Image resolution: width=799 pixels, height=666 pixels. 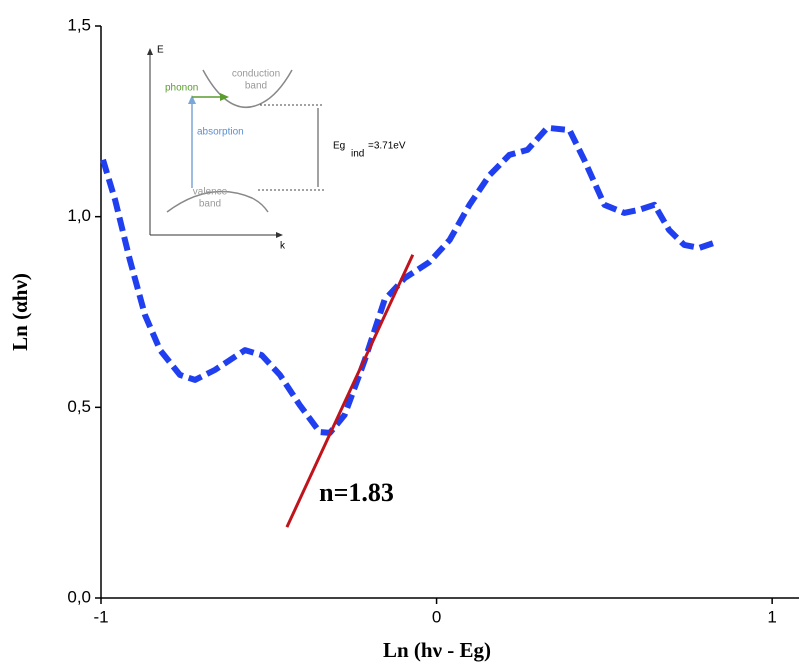 I want to click on inset-text: Eg, so click(x=339, y=146).